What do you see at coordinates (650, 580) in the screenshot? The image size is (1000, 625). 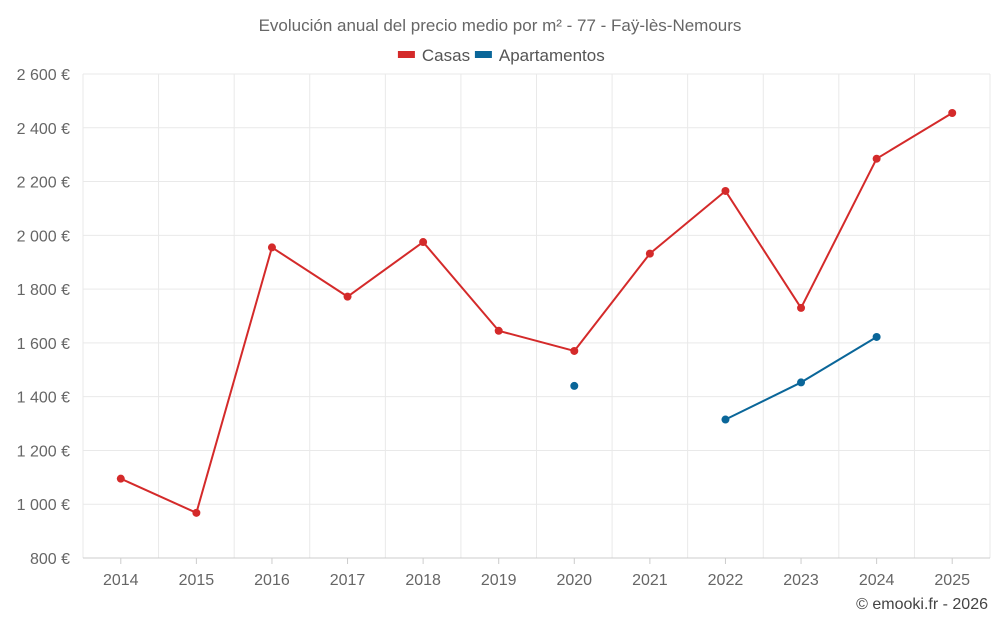 I see `x-tick-label: 2021` at bounding box center [650, 580].